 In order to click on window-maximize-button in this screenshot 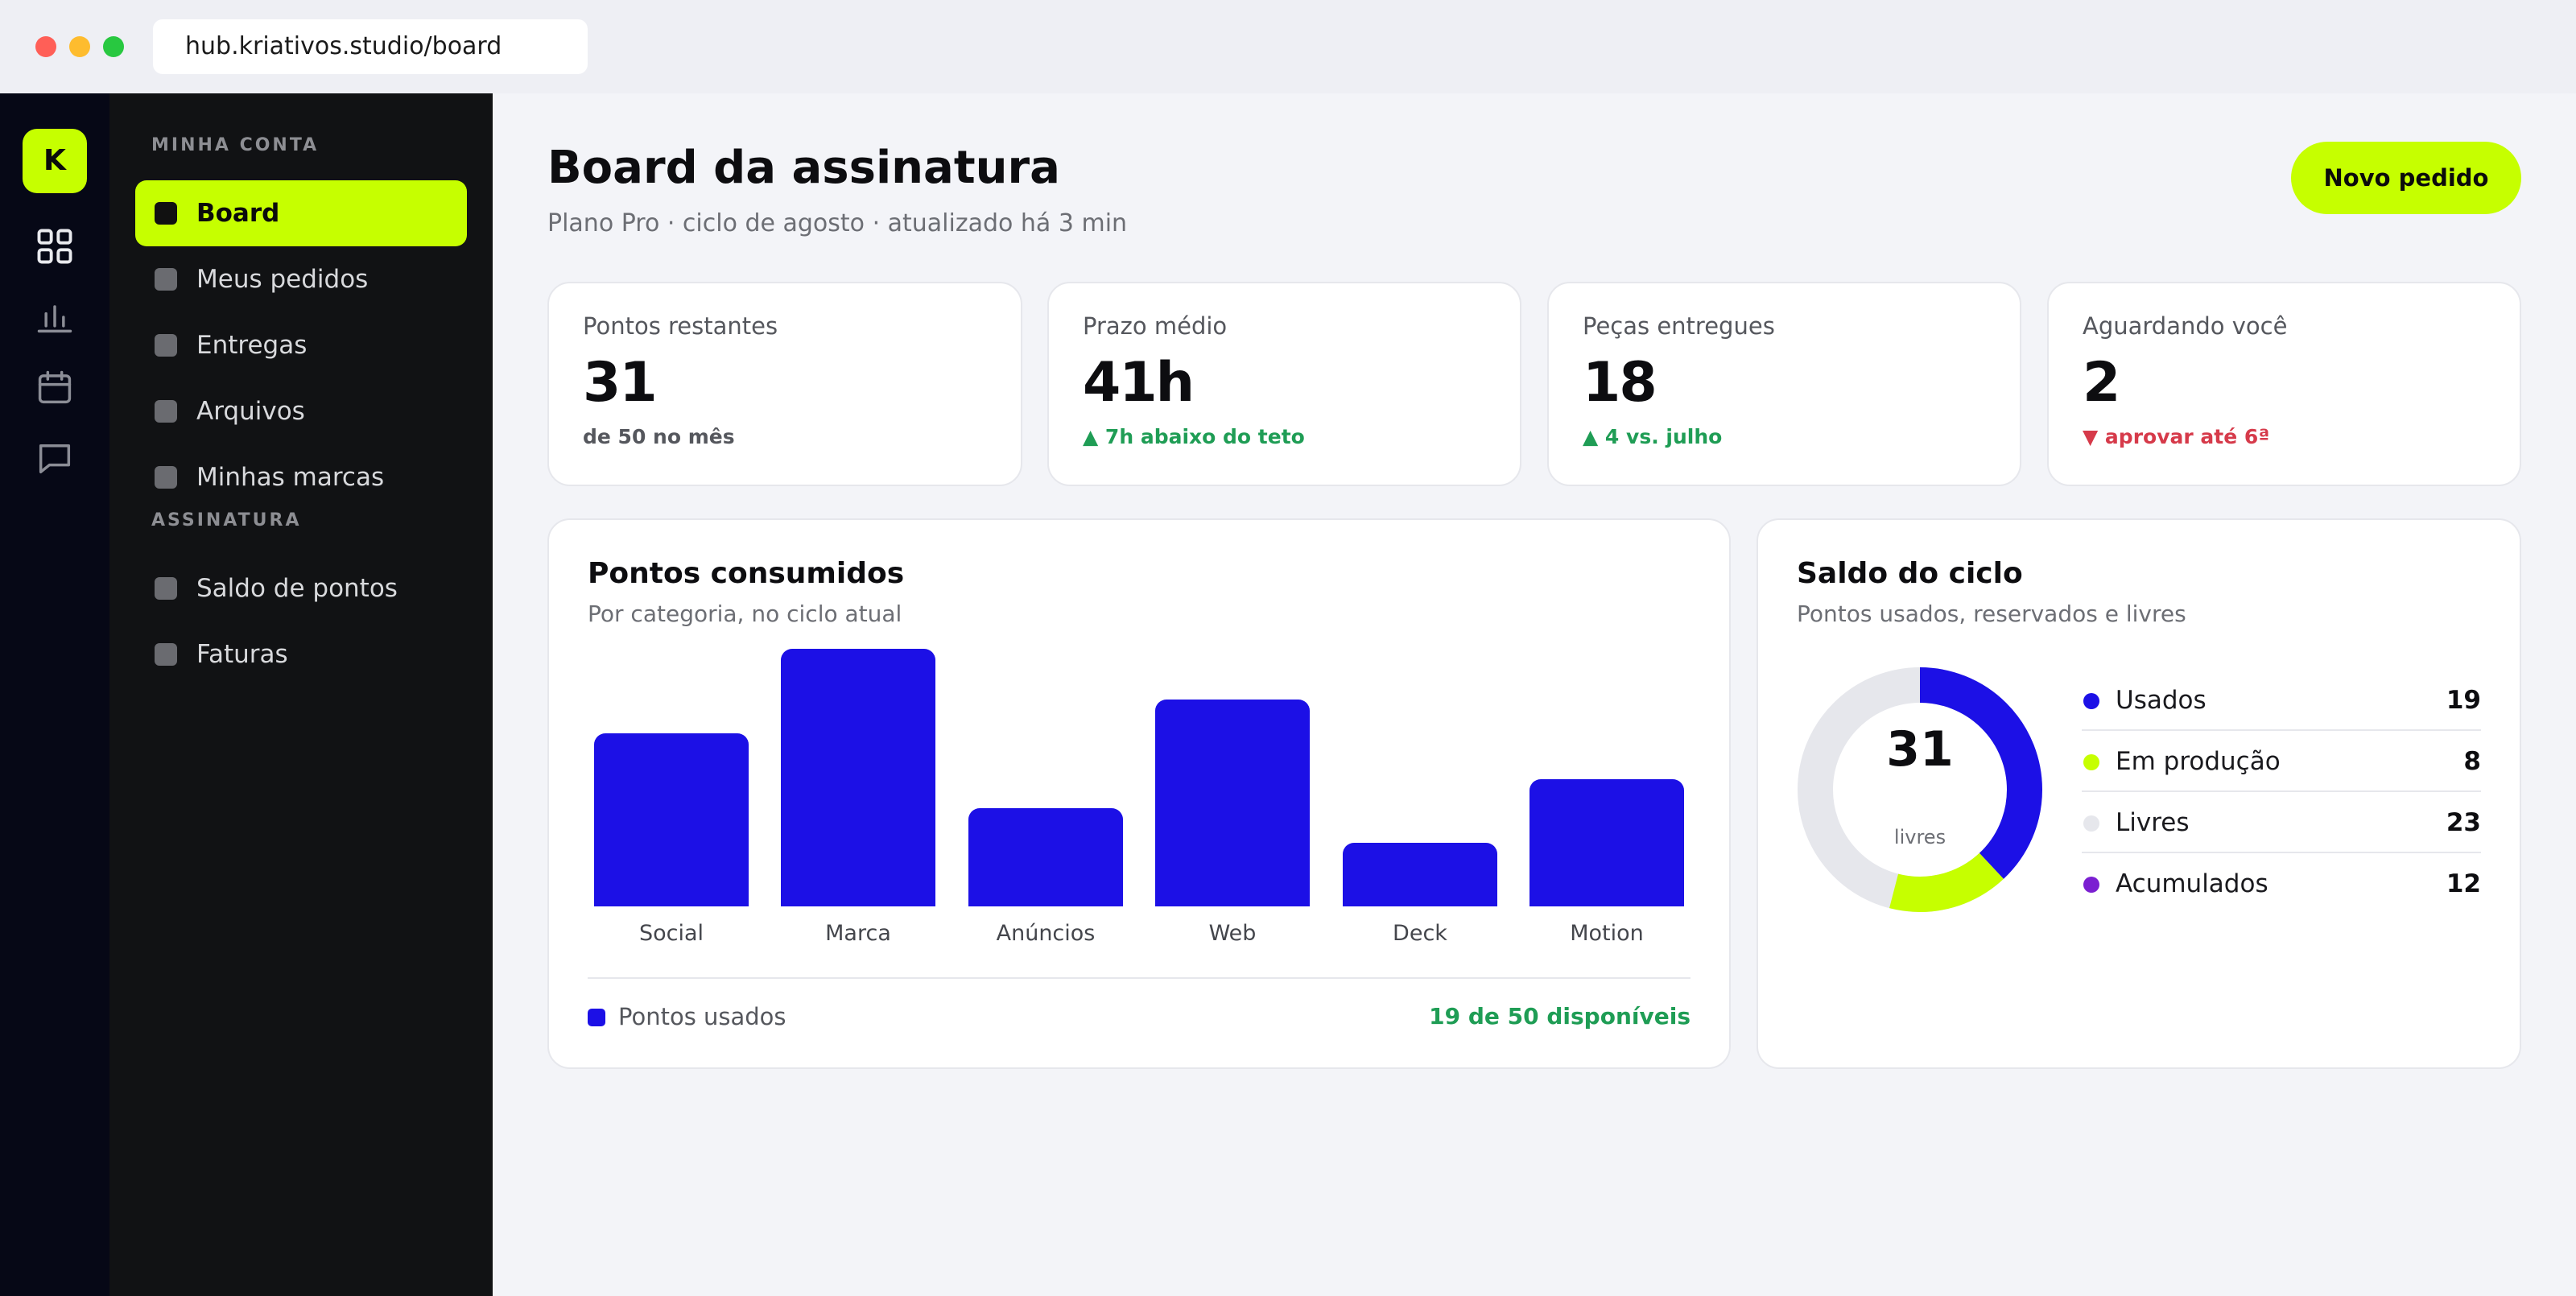, I will do `click(113, 47)`.